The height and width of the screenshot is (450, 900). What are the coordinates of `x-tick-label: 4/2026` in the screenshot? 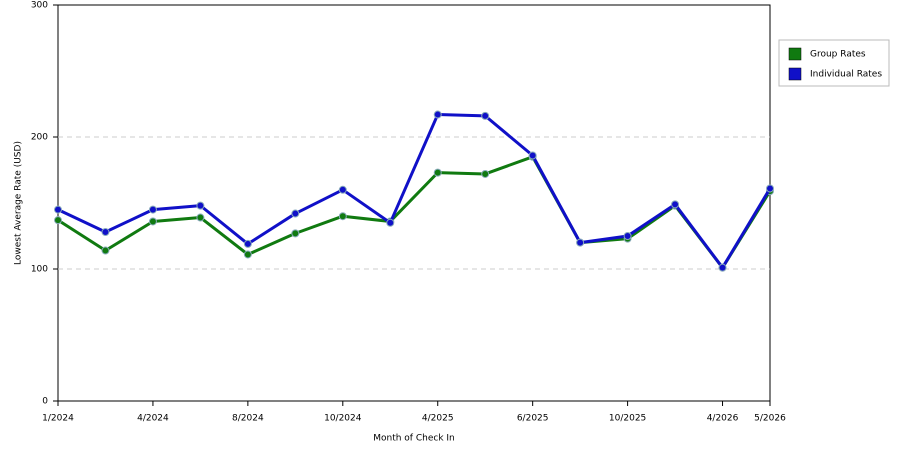 It's located at (723, 419).